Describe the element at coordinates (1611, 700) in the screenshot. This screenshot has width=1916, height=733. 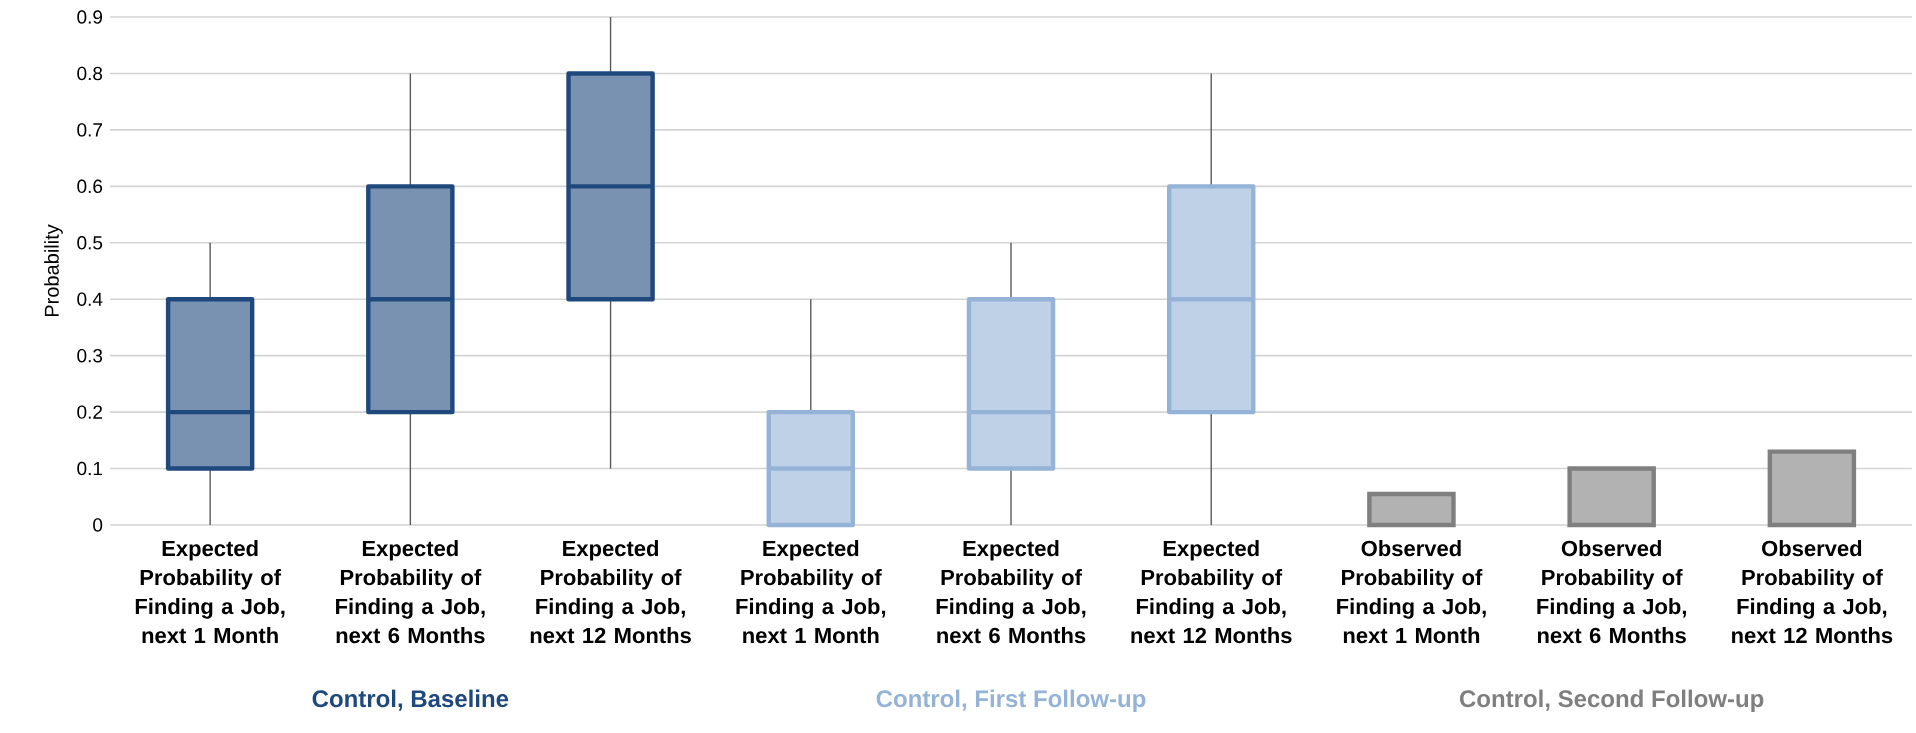
I see `text: Control, Second Follow-up` at that location.